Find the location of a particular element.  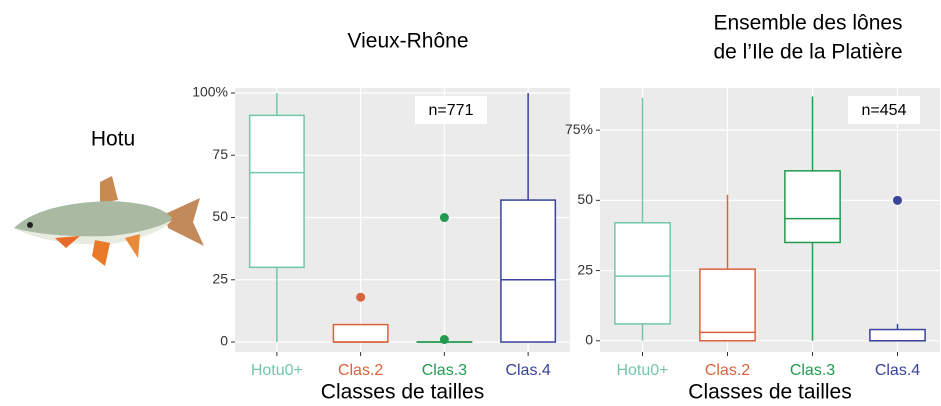

annotation: n=454 is located at coordinates (884, 110).